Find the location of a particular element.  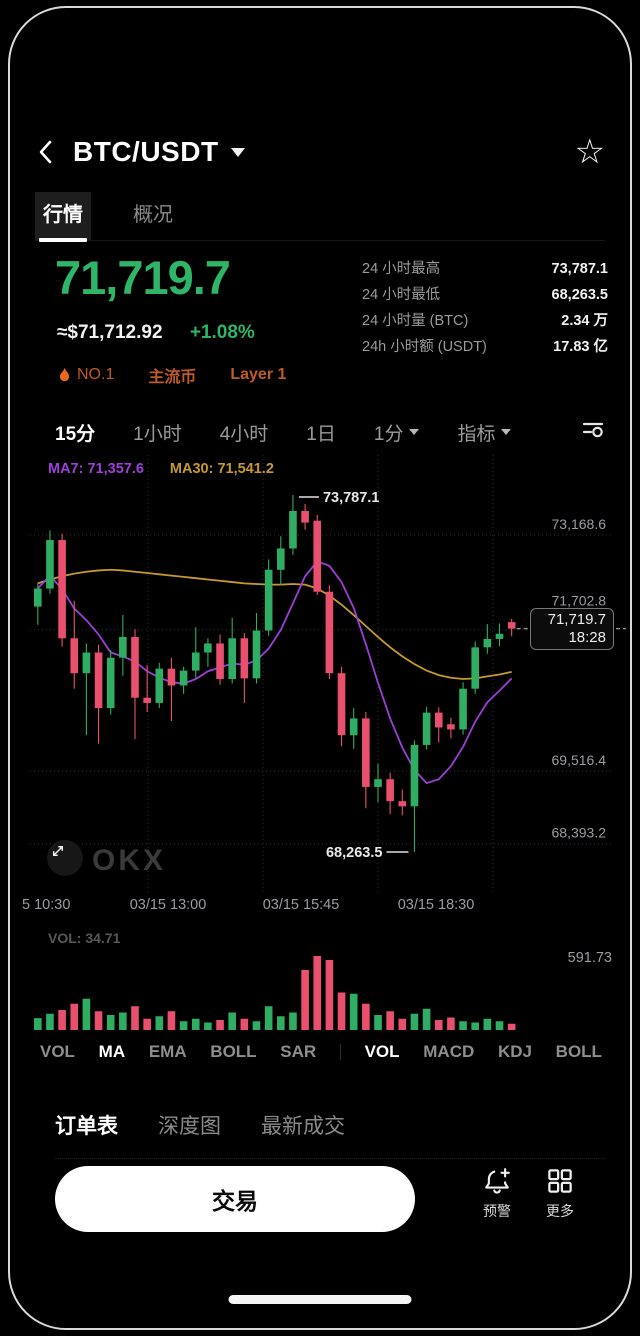

timeframe-bar: 15分 1小时 4小时 1日 1分 指标 is located at coordinates (330, 432).